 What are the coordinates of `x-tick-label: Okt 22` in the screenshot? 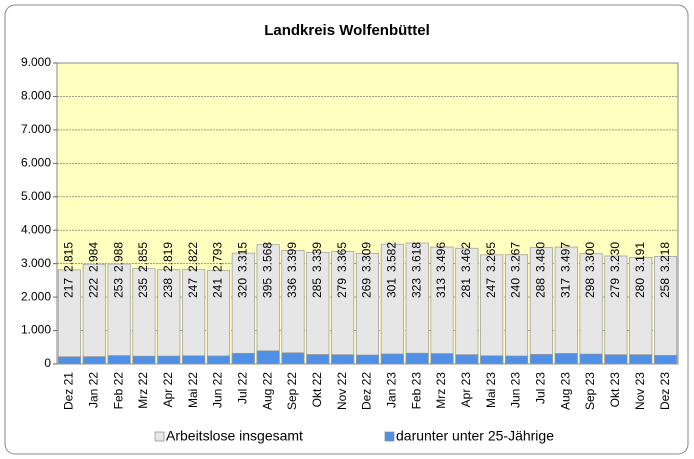 It's located at (317, 390).